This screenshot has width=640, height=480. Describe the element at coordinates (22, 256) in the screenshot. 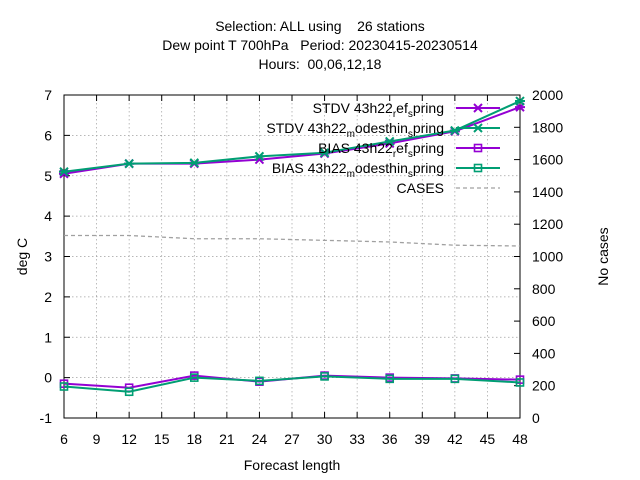

I see `y-axis-label: deg C` at that location.